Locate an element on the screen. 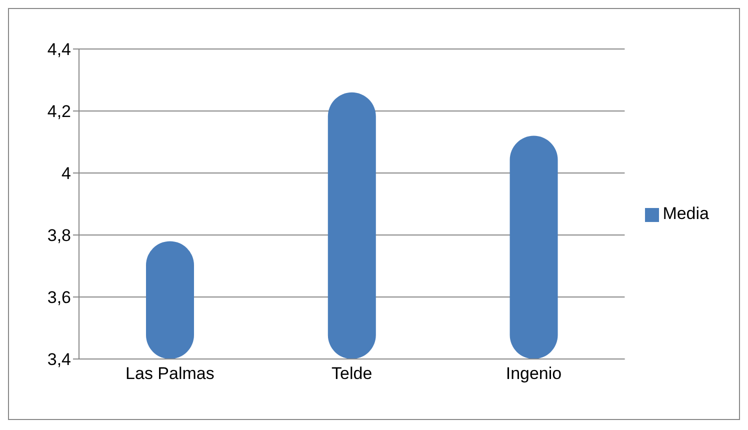  legend-label: Media is located at coordinates (685, 213).